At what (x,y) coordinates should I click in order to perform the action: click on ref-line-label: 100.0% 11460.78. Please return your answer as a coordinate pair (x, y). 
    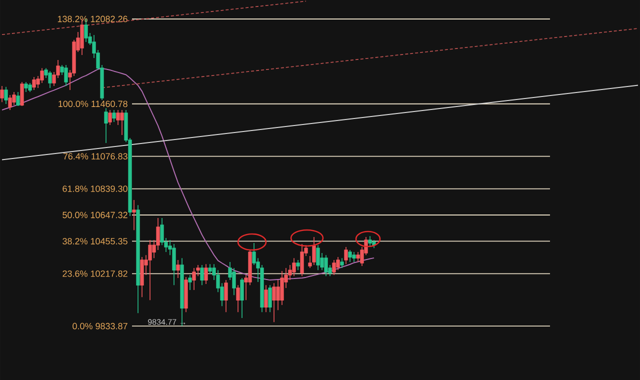
    Looking at the image, I should click on (93, 104).